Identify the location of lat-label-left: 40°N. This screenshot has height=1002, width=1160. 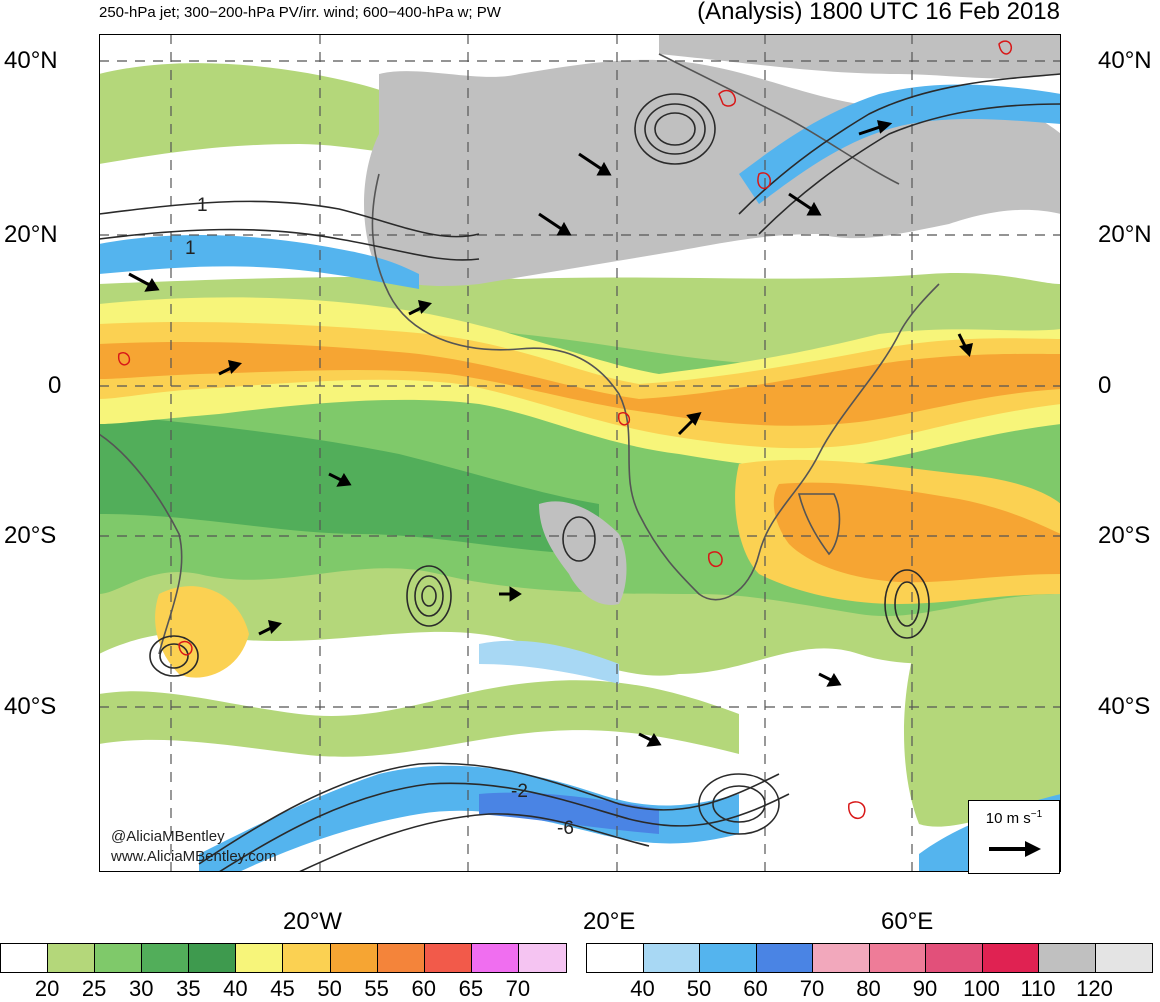
(31, 60).